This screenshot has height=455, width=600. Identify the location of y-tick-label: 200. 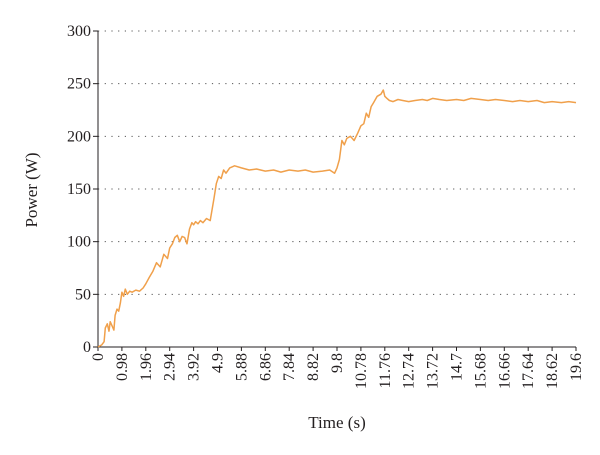
(79, 136).